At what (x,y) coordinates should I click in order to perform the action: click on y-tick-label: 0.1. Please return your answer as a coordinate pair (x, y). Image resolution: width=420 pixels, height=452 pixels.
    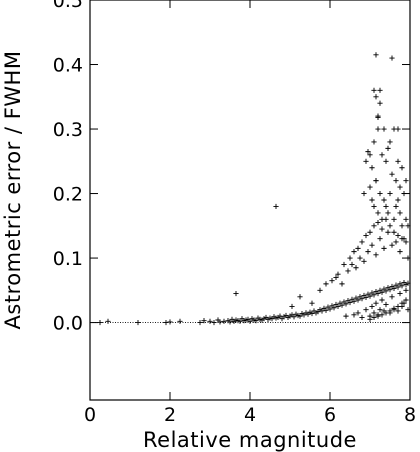
    Looking at the image, I should click on (68, 259).